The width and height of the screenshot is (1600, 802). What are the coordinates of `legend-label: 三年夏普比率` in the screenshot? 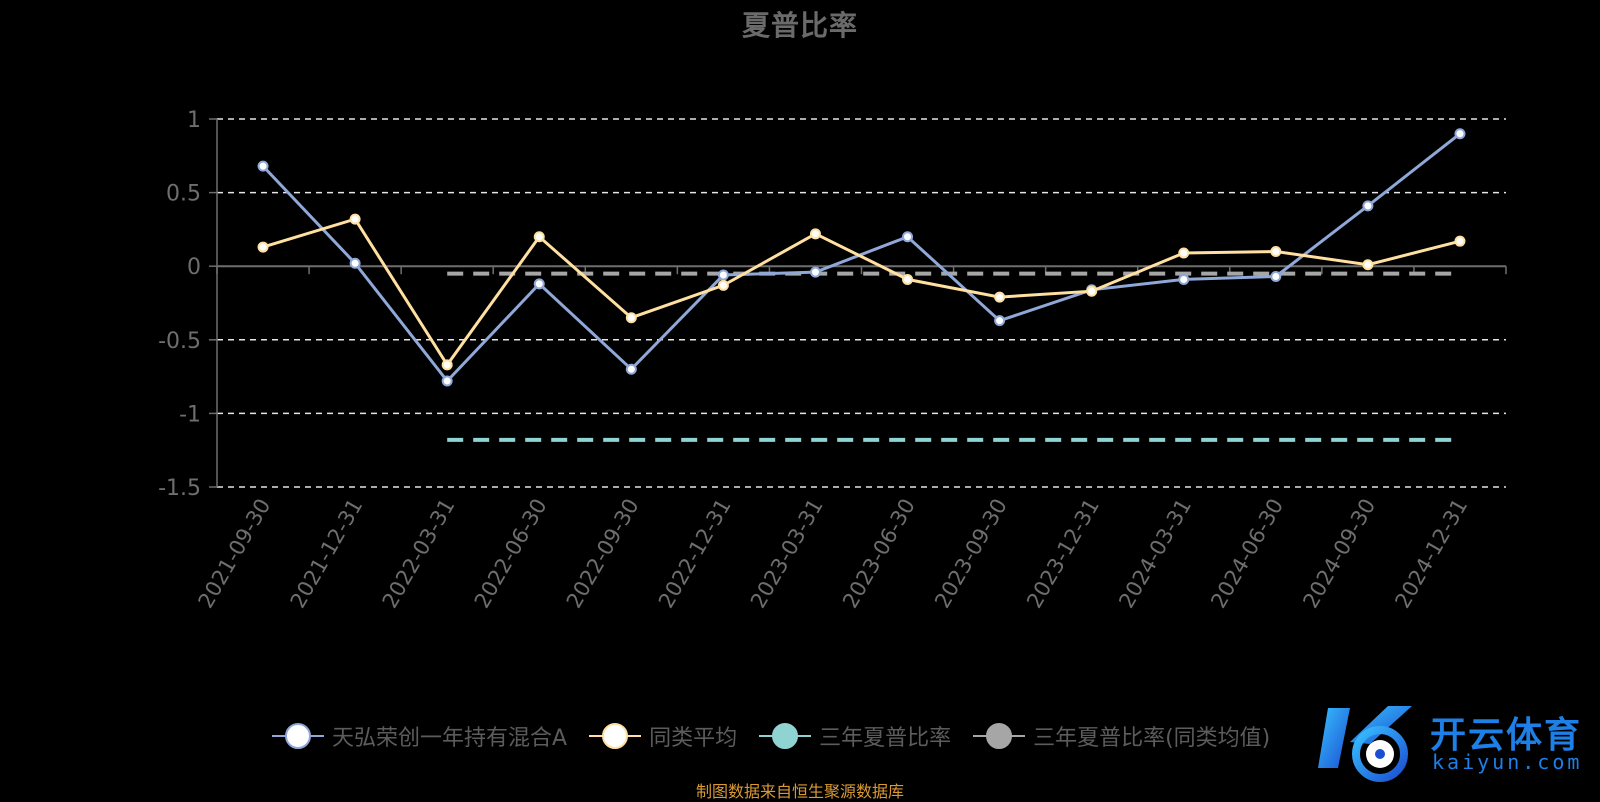 It's located at (885, 738).